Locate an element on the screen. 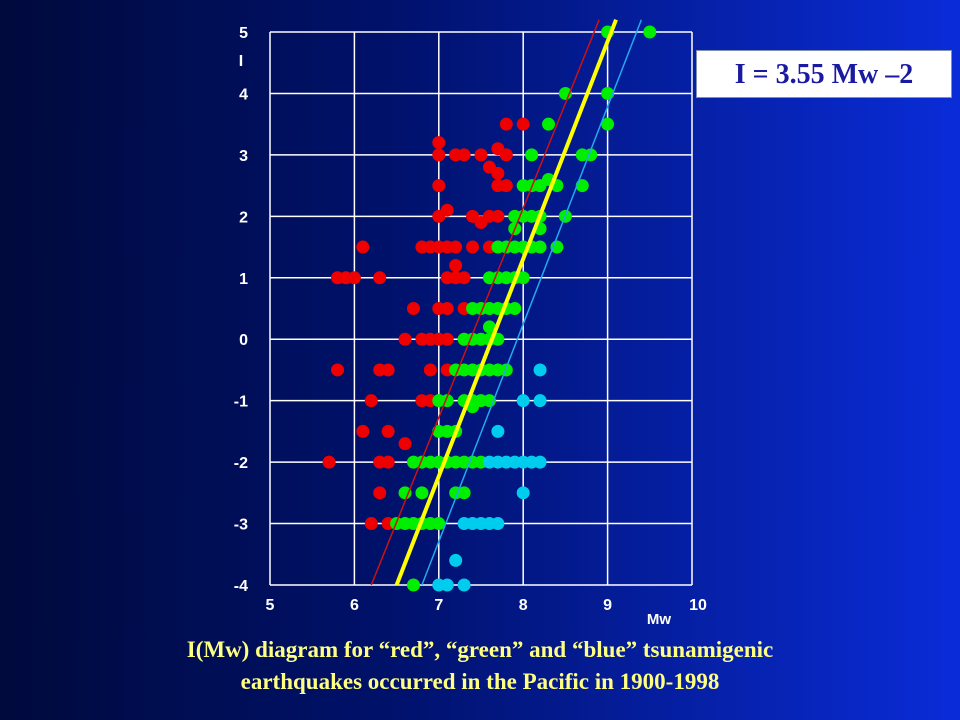 This screenshot has width=960, height=720. y-tick-label: 0 is located at coordinates (243, 340).